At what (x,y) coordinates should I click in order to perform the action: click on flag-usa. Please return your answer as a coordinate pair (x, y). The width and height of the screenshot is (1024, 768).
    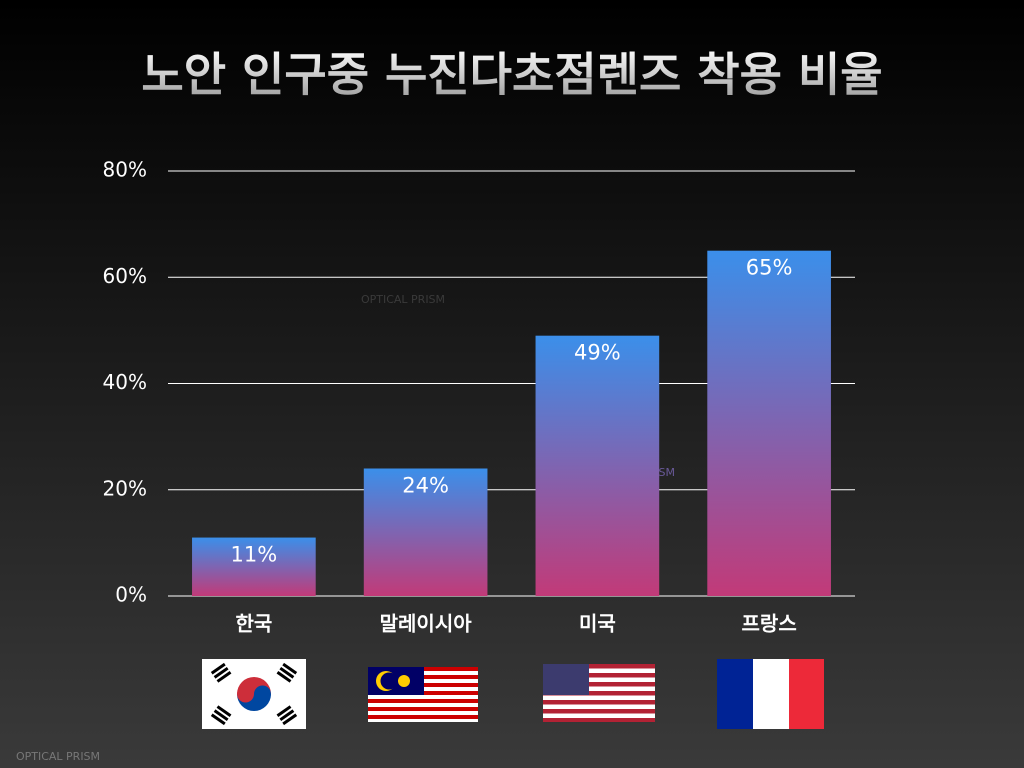
    Looking at the image, I should click on (599, 693).